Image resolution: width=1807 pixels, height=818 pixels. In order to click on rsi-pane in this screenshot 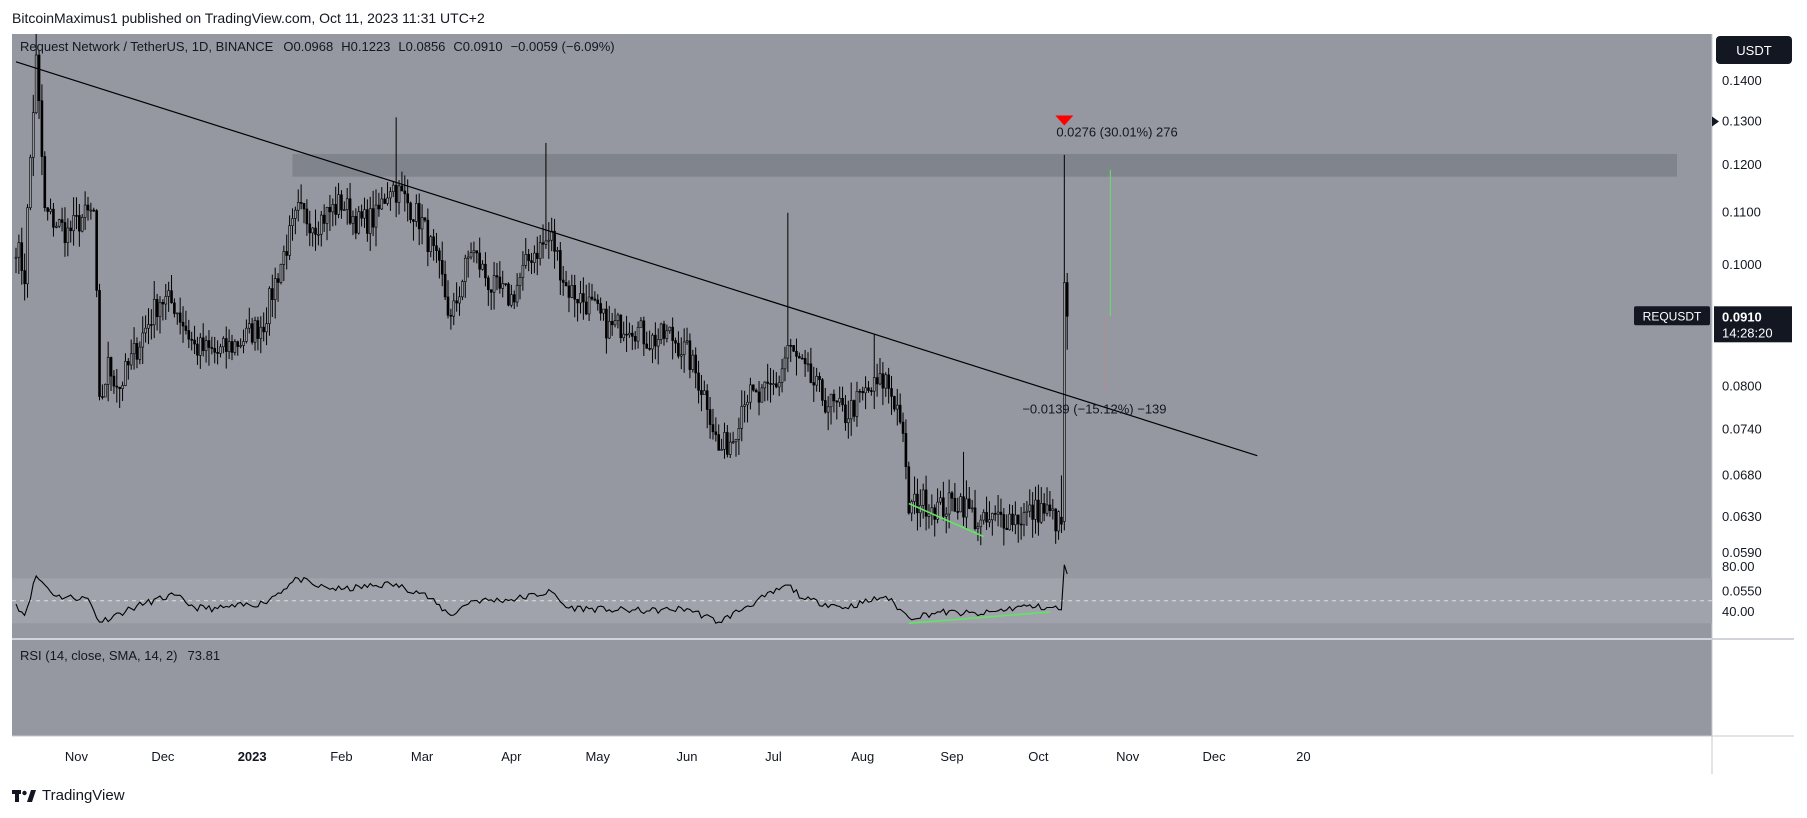, I will do `click(862, 688)`.